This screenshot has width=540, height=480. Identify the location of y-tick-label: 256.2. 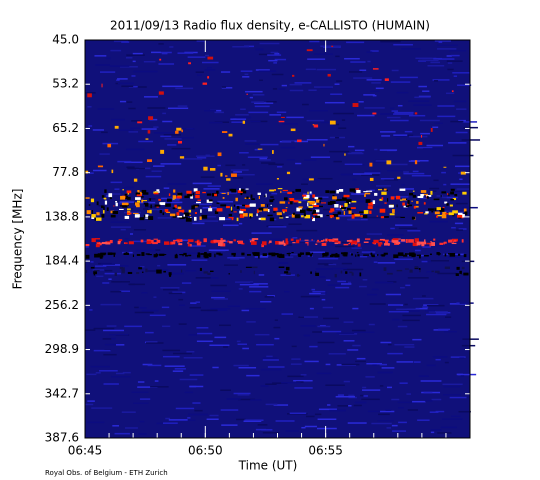
(62, 305).